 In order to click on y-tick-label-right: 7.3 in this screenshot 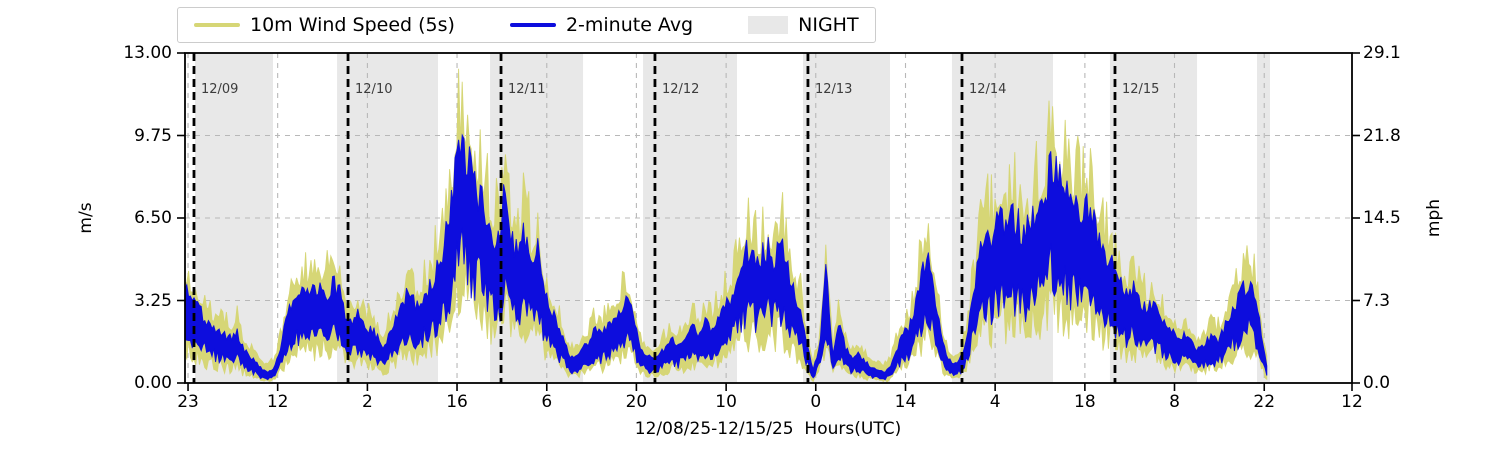, I will do `click(1377, 300)`.